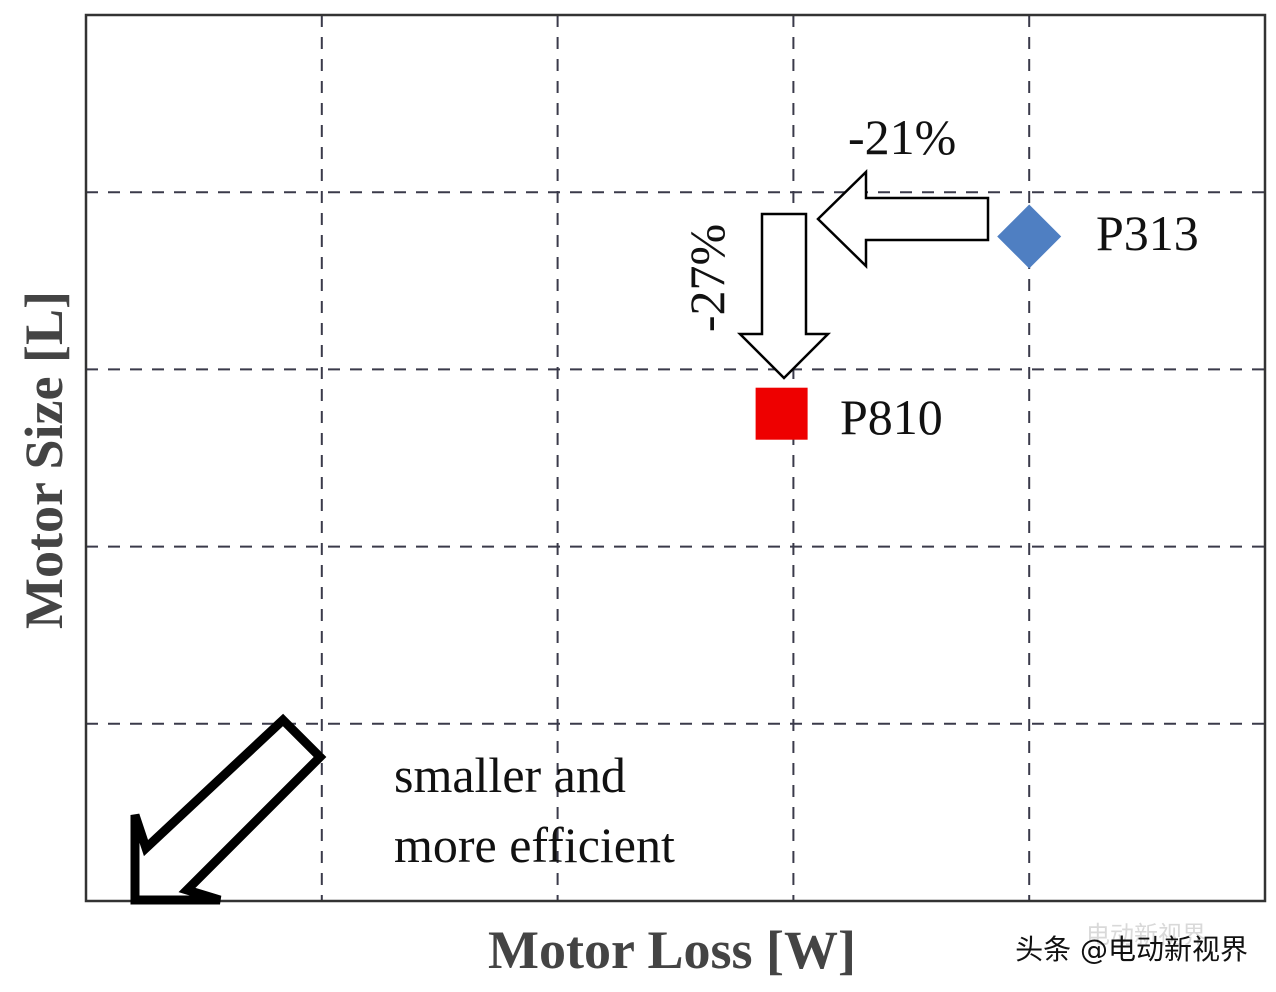  What do you see at coordinates (891, 417) in the screenshot?
I see `point-label-p810: P810` at bounding box center [891, 417].